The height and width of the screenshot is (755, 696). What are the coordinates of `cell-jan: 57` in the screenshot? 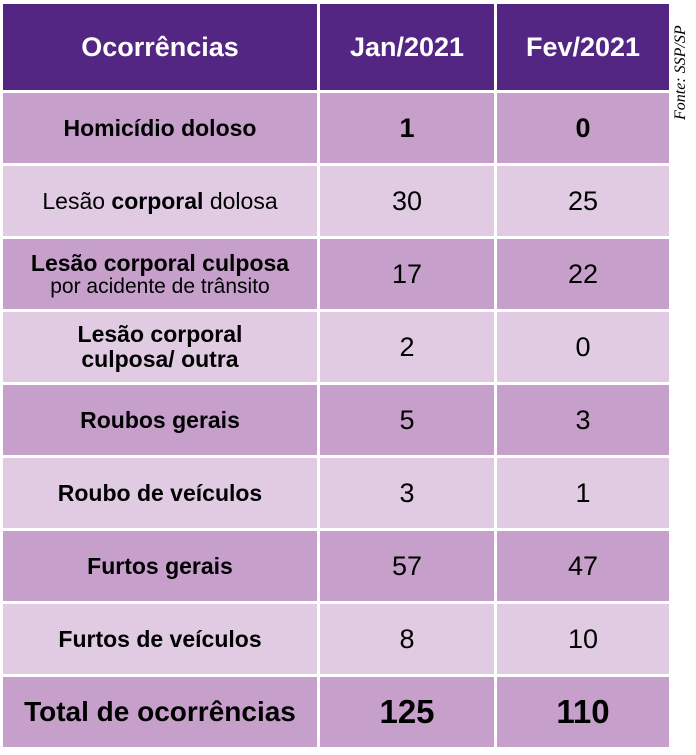 It's located at (407, 566).